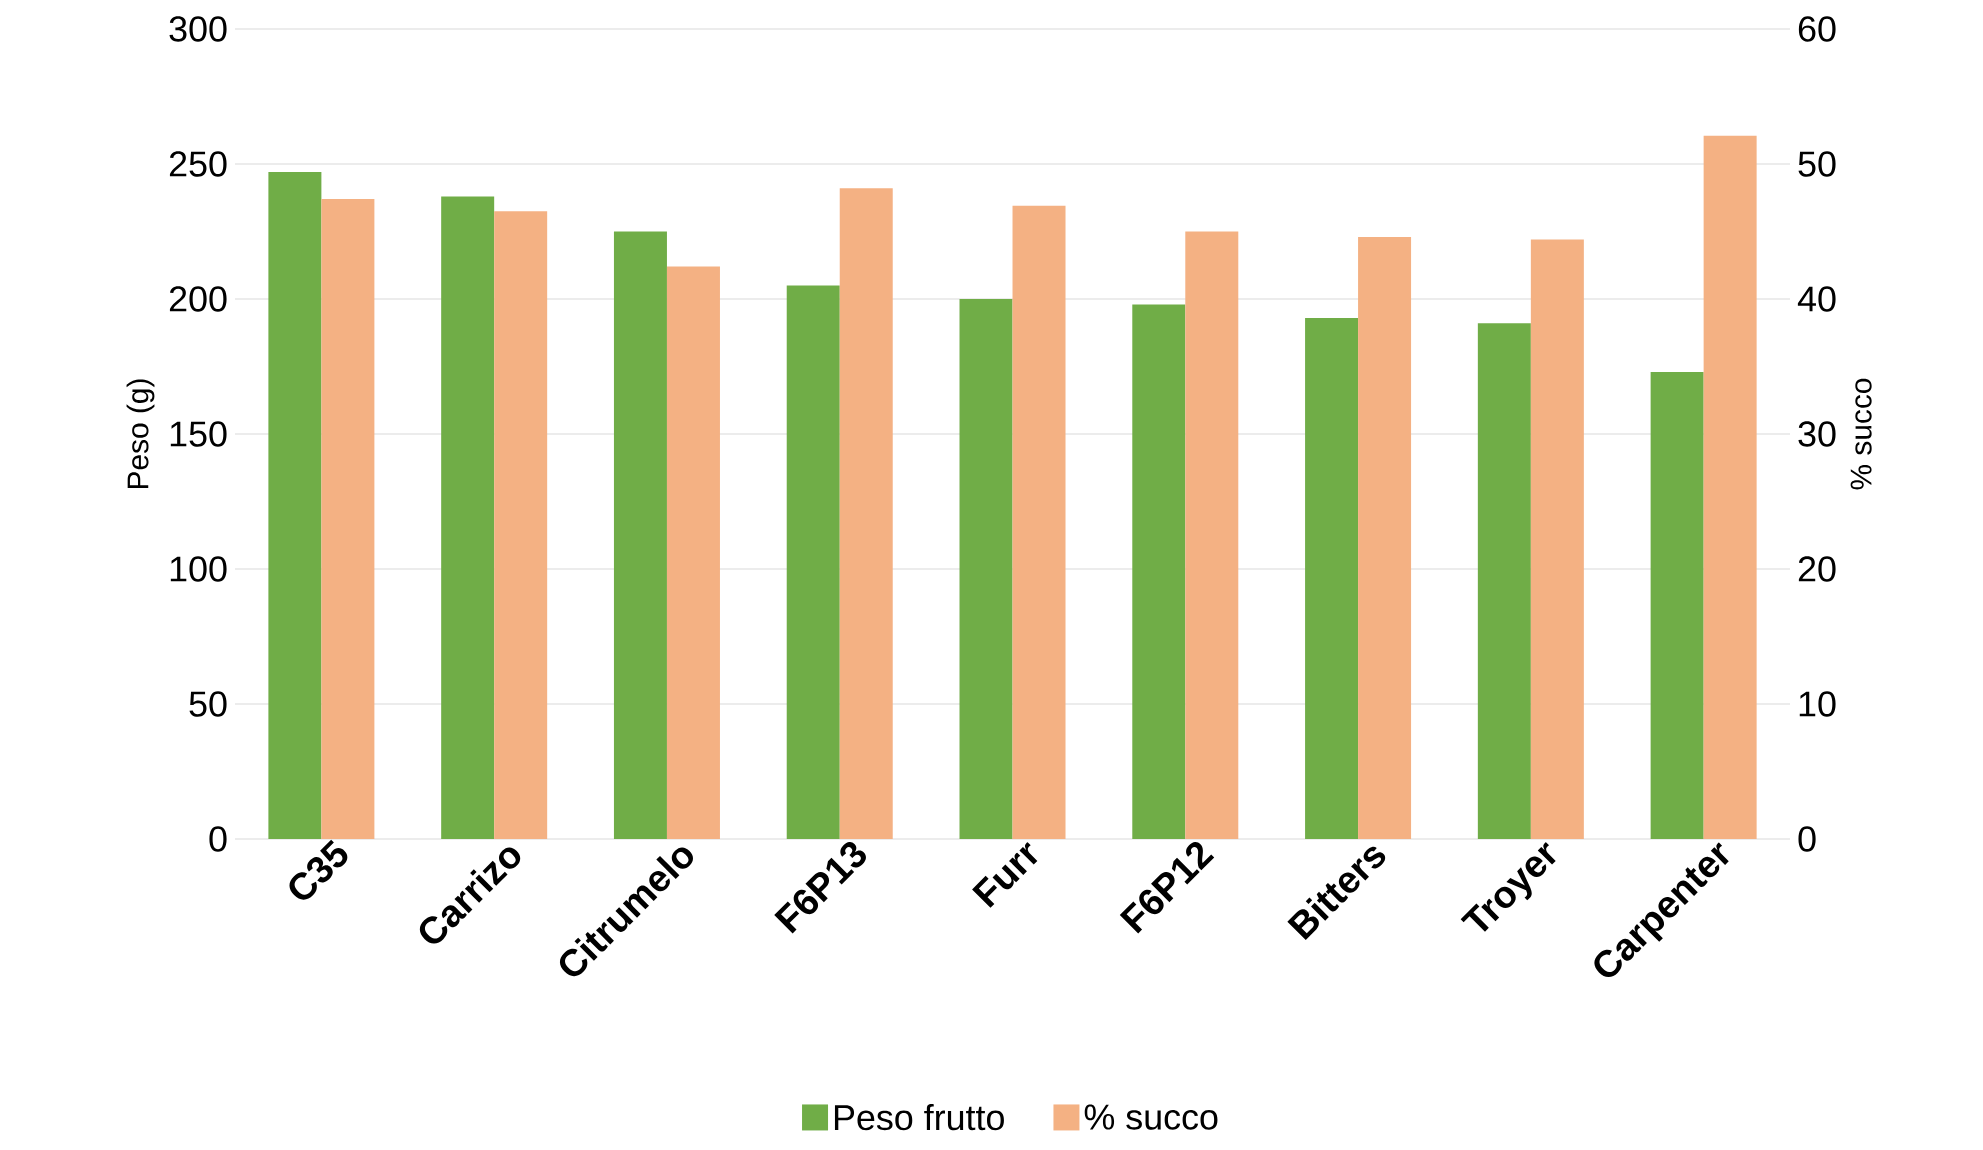 The height and width of the screenshot is (1150, 1983). What do you see at coordinates (1807, 839) in the screenshot?
I see `y2-tick-label: 0` at bounding box center [1807, 839].